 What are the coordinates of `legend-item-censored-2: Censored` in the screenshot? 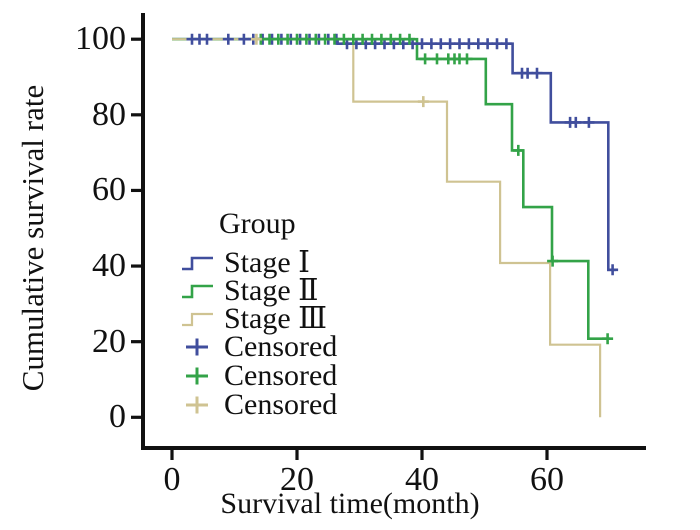 It's located at (258, 376).